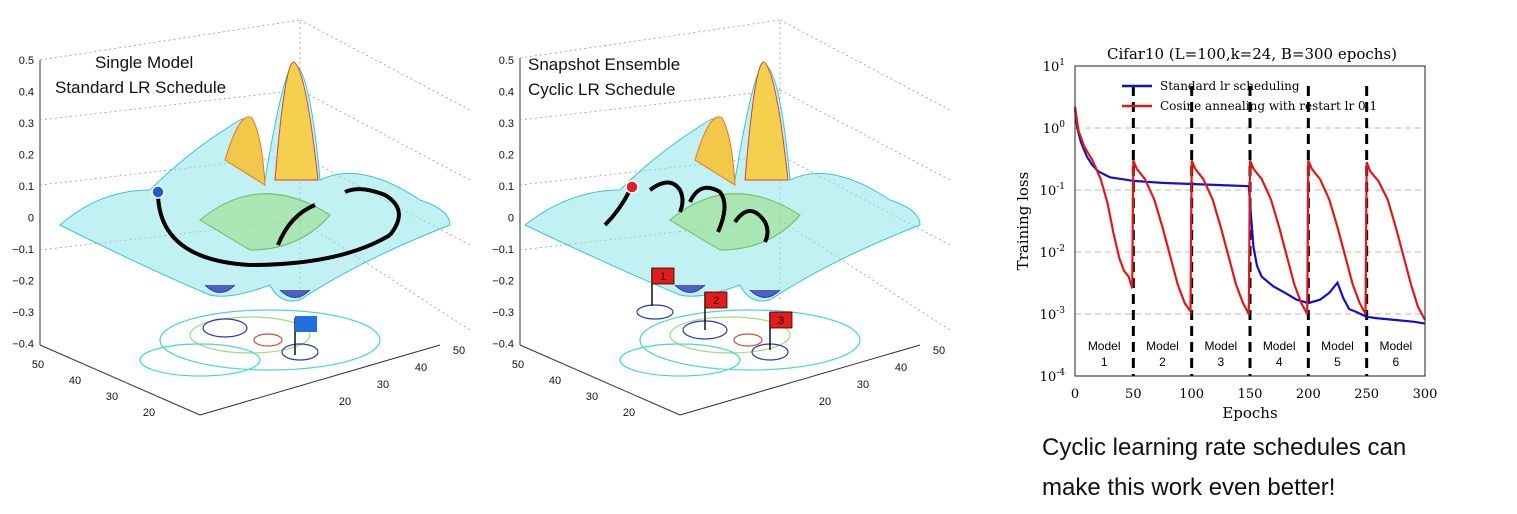 This screenshot has height=514, width=1517. Describe the element at coordinates (601, 89) in the screenshot. I see `plot-title-line2: Cyclic LR Schedule` at that location.